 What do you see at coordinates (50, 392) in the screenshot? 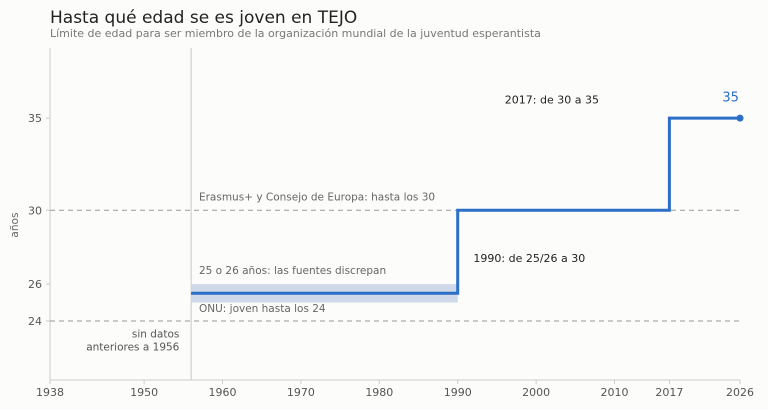
I see `x-tick-label-1938: 1938` at bounding box center [50, 392].